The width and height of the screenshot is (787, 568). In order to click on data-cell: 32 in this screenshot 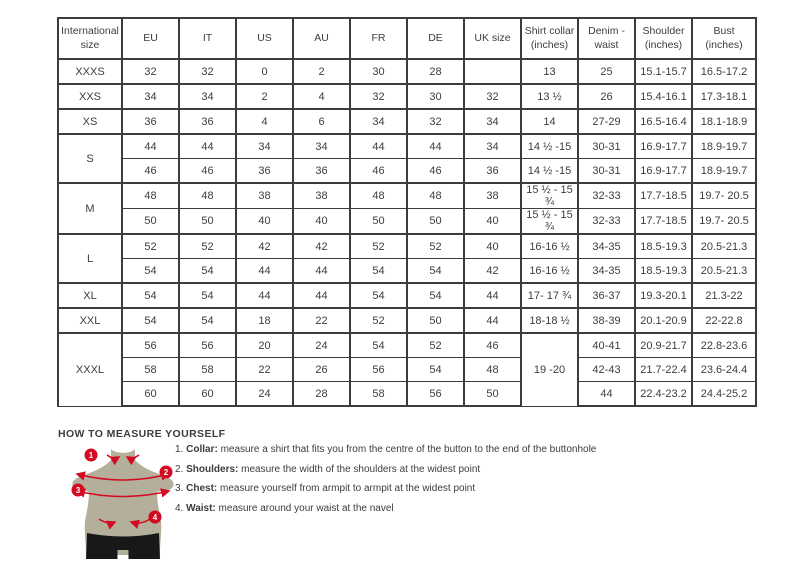, I will do `click(435, 121)`.